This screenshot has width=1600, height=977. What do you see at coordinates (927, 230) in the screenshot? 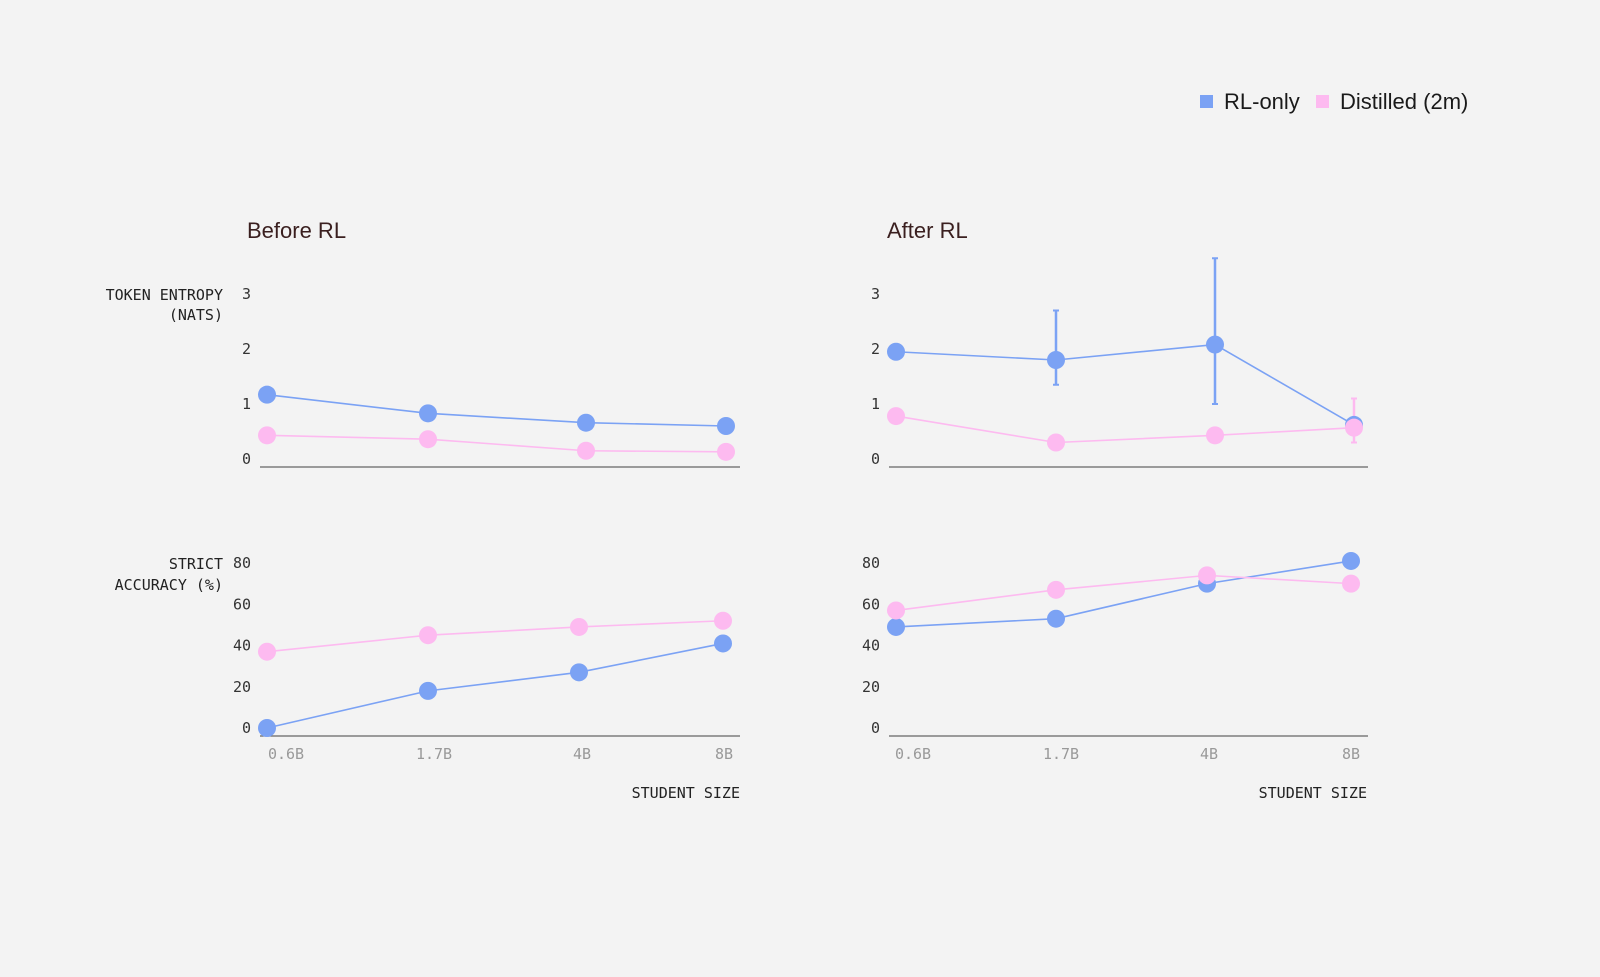
I see `title-after-rl: After RL` at bounding box center [927, 230].